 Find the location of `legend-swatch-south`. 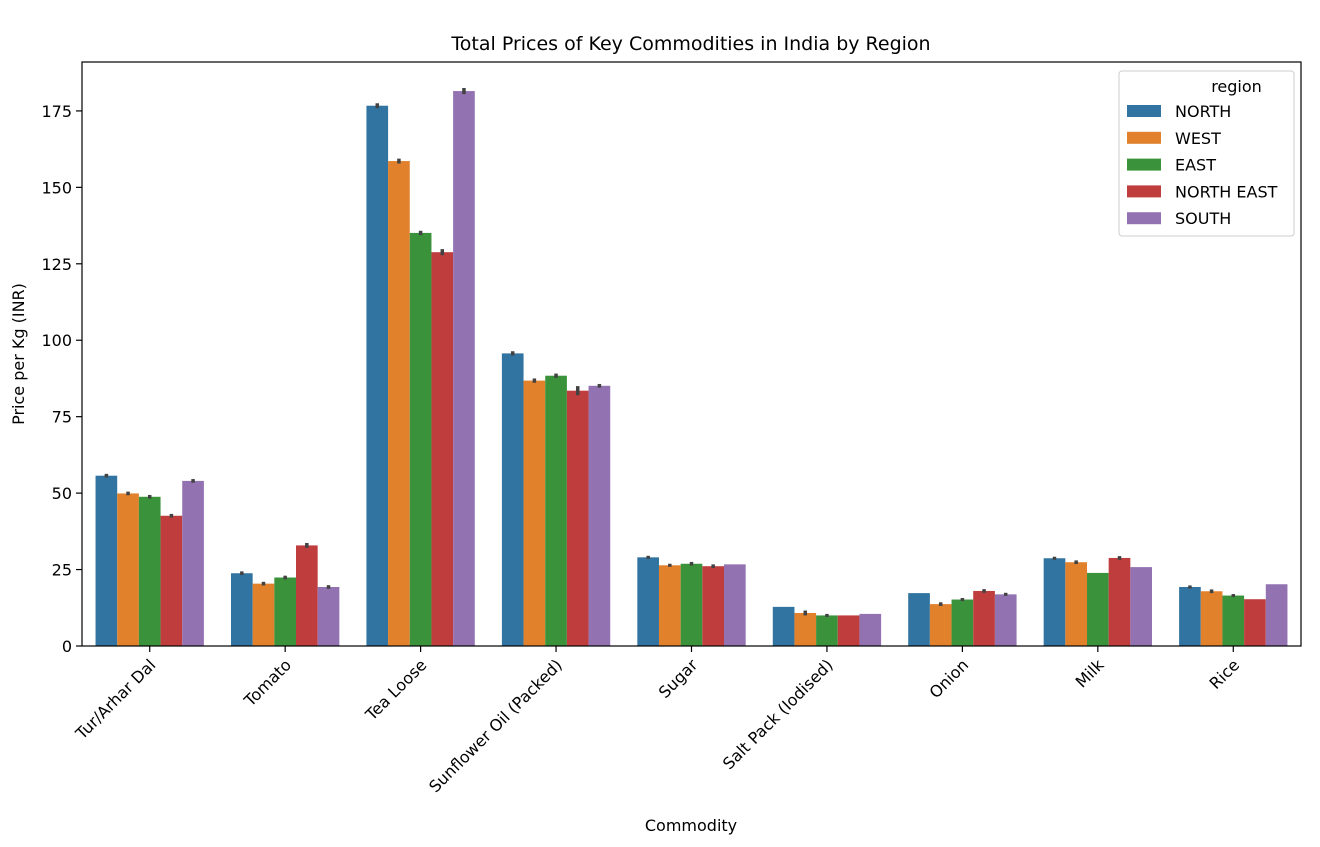

legend-swatch-south is located at coordinates (1144, 218).